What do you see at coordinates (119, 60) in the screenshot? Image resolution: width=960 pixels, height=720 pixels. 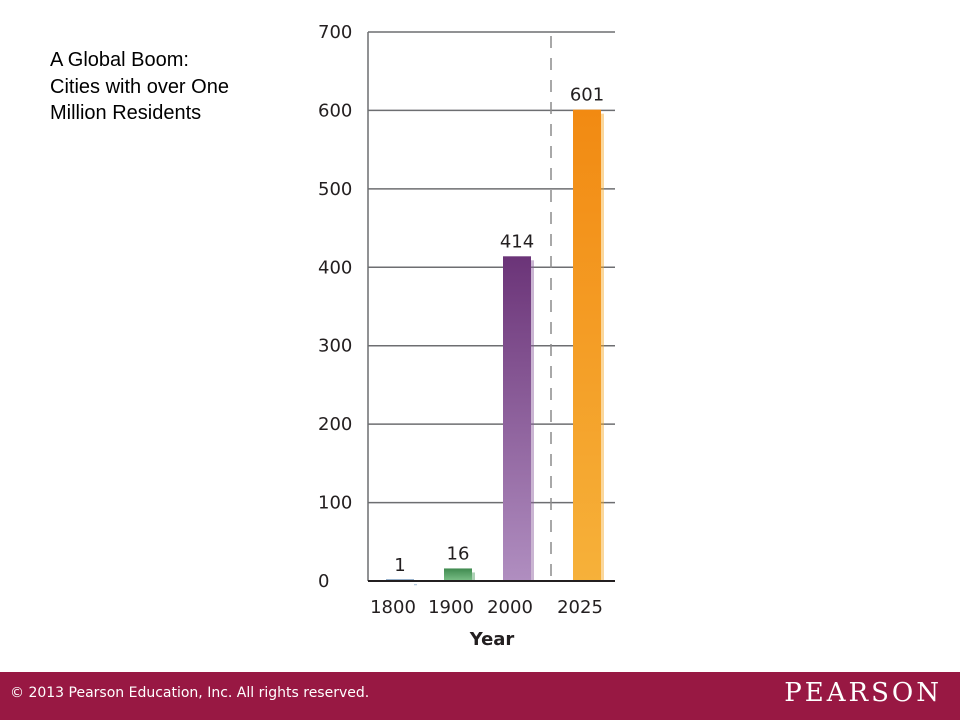 I see `title-line-1: A Global Boom:` at bounding box center [119, 60].